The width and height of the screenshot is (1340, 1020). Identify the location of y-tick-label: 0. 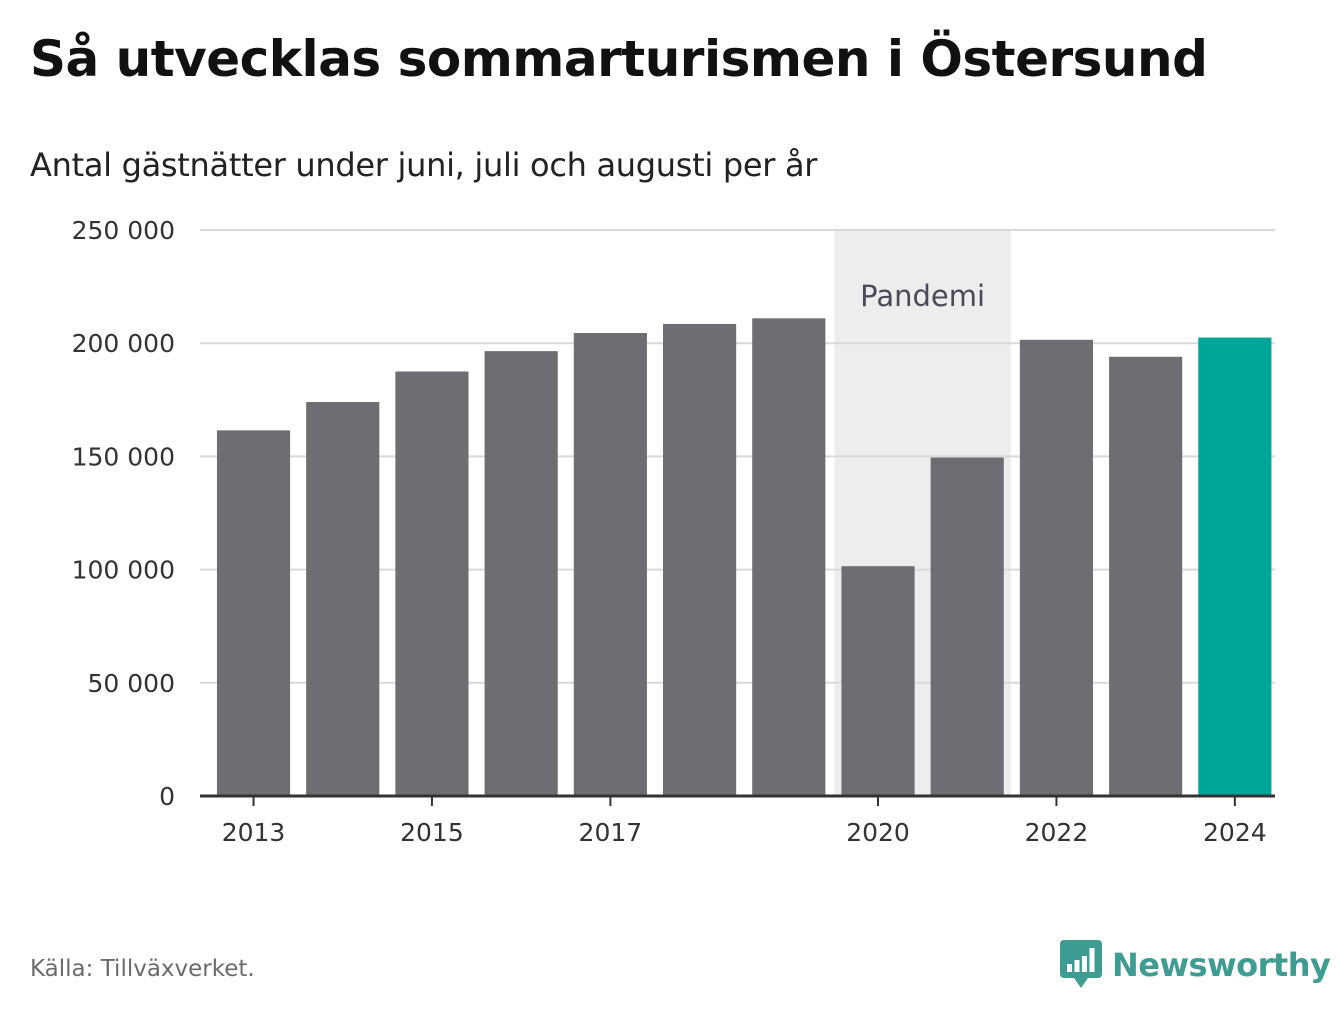
(167, 796).